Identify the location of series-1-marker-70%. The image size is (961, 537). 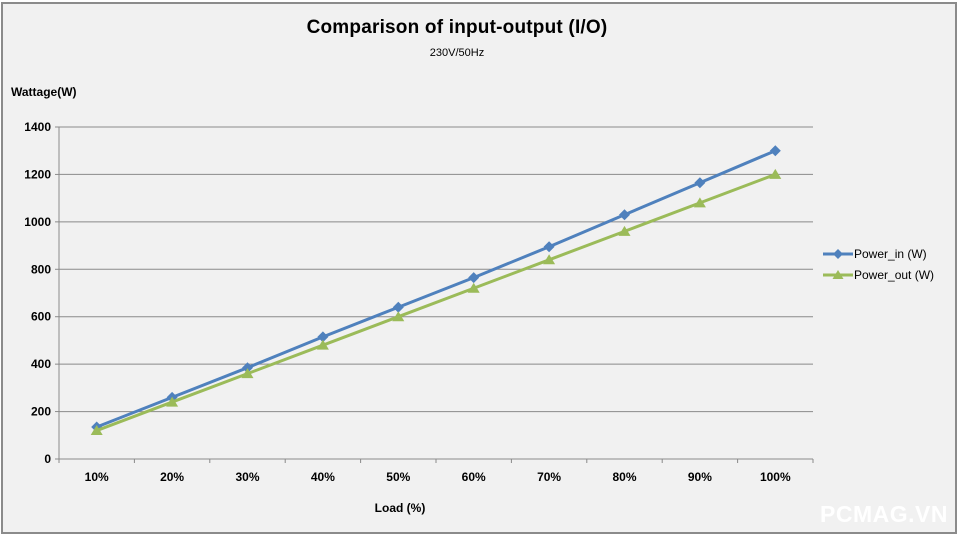
(549, 259).